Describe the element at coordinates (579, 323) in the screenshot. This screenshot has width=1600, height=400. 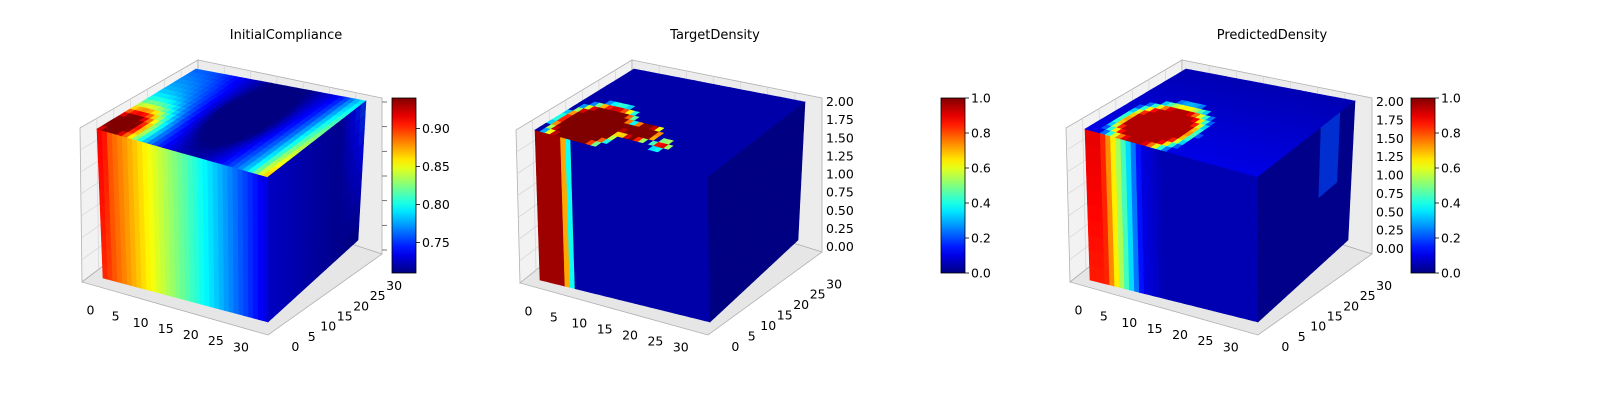
I see `x-tick-label: 10` at that location.